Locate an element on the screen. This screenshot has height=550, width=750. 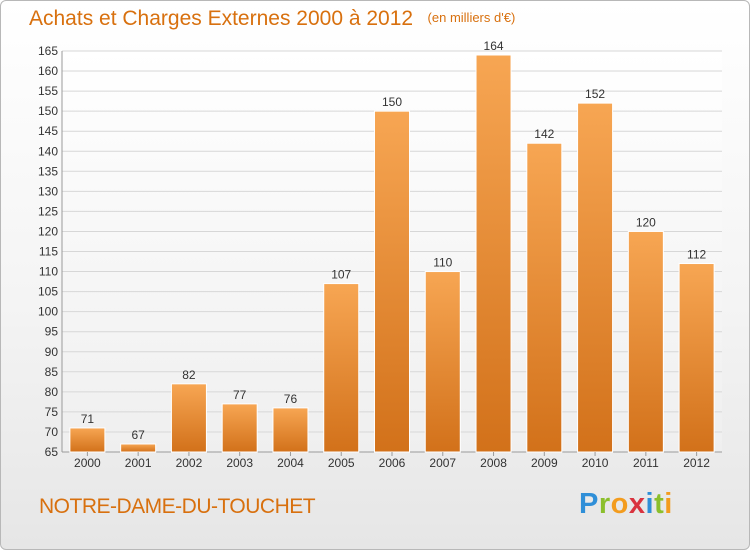
y-tick-label: 115 is located at coordinates (48, 252).